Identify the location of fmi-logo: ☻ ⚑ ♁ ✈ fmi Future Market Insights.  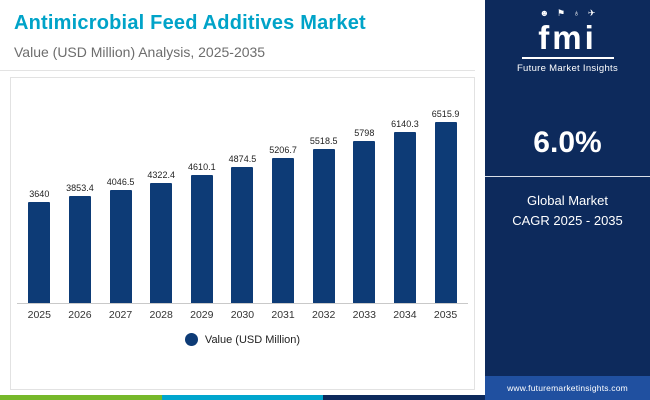
(567, 37).